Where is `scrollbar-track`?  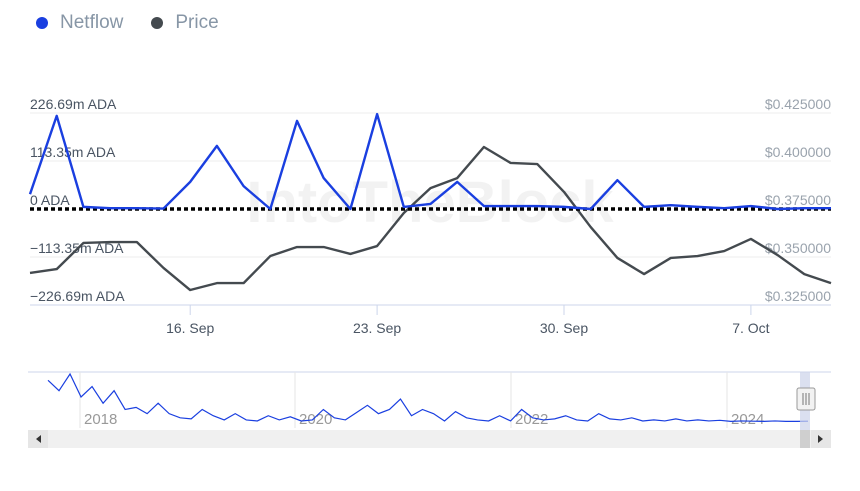 scrollbar-track is located at coordinates (429, 439).